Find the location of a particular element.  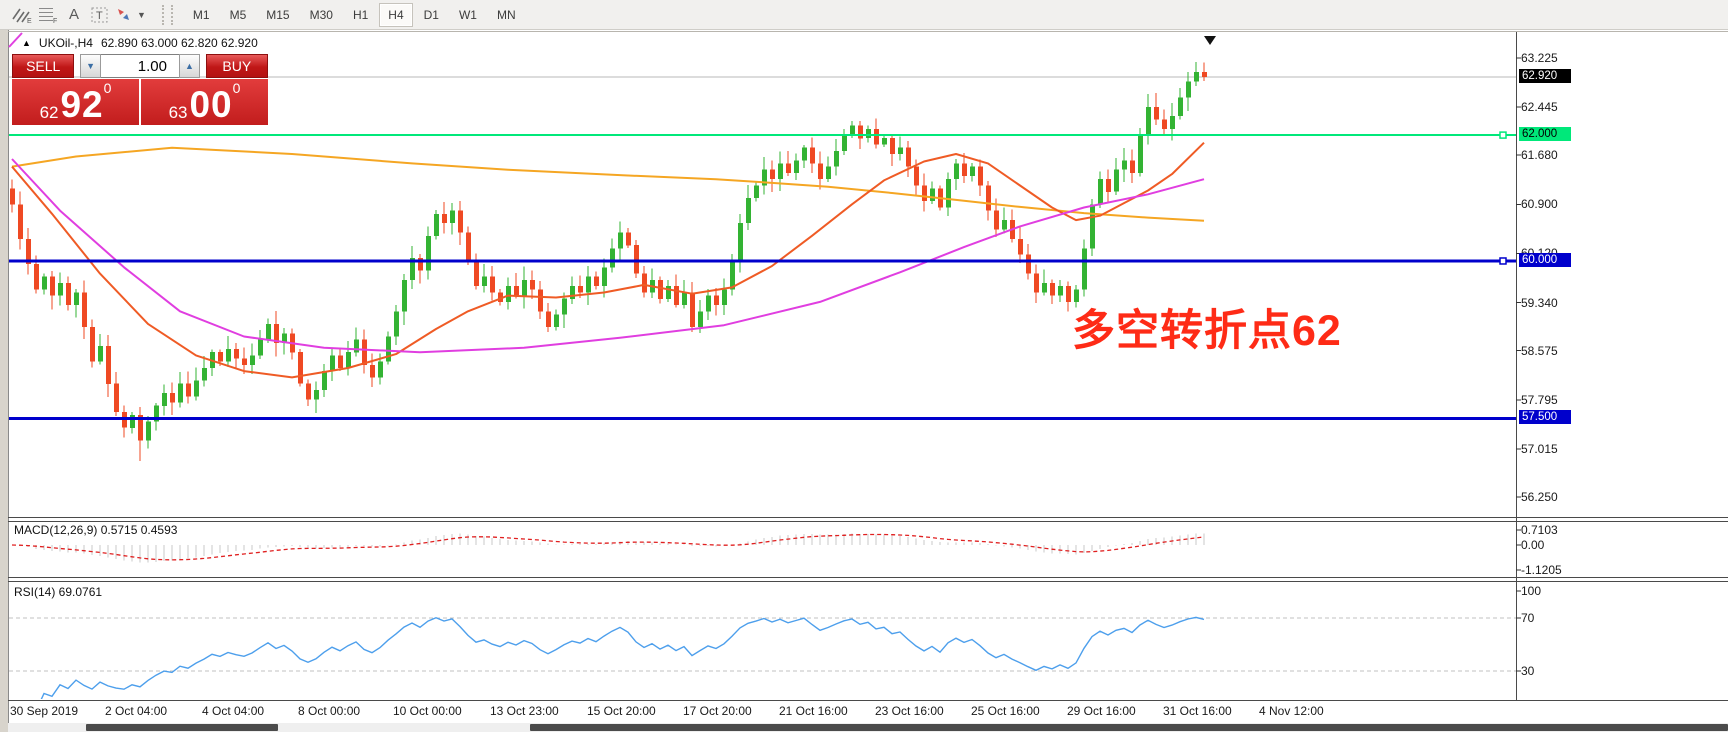

buy-price-sup: 0 is located at coordinates (236, 88).